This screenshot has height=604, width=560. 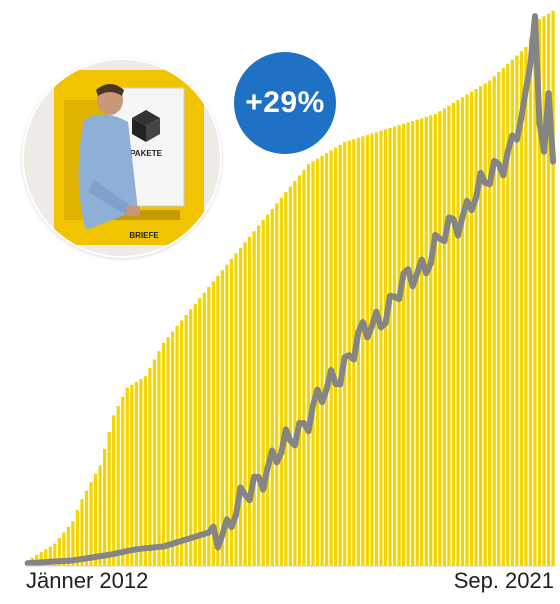 What do you see at coordinates (109, 157) in the screenshot?
I see `person-figure` at bounding box center [109, 157].